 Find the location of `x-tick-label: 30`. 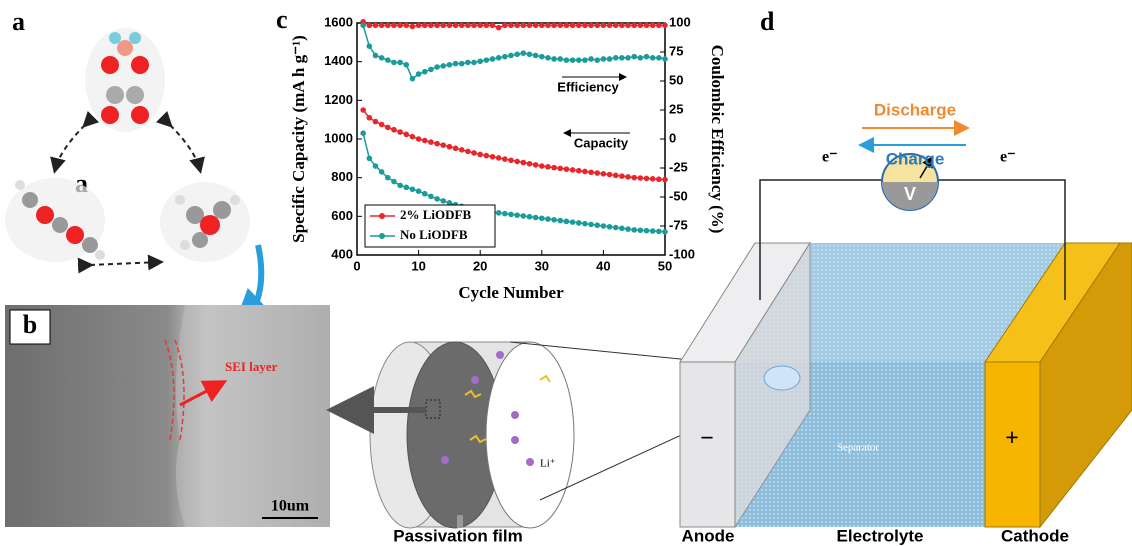

x-tick-label: 30 is located at coordinates (542, 265).